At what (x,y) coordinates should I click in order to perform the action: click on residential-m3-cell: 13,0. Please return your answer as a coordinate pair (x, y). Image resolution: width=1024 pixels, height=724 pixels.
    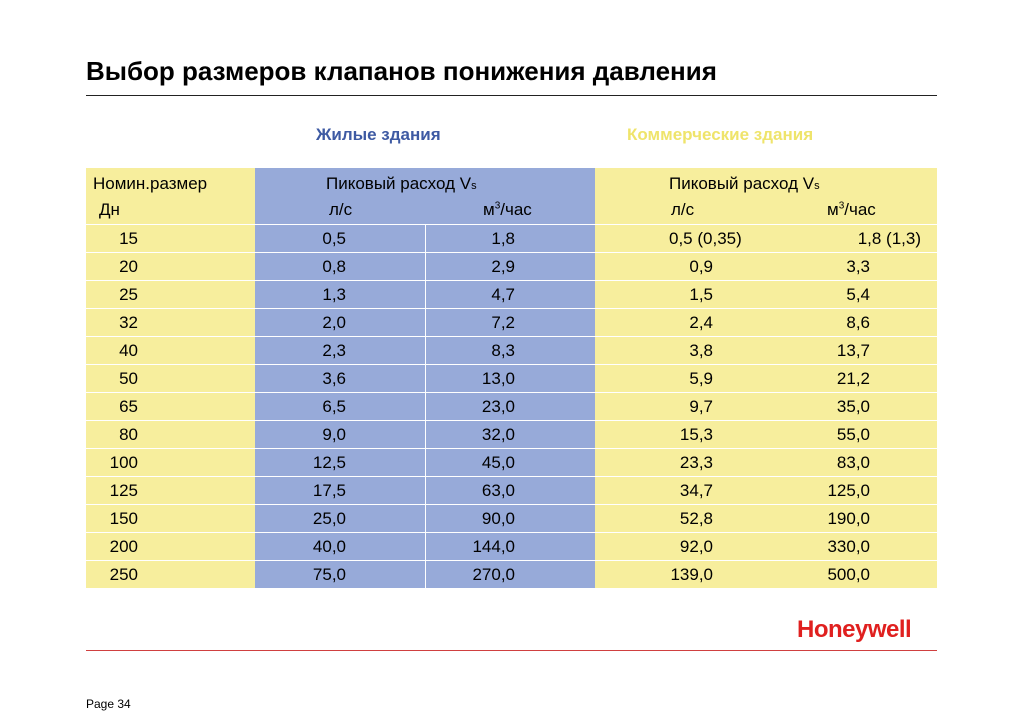
    Looking at the image, I should click on (510, 378).